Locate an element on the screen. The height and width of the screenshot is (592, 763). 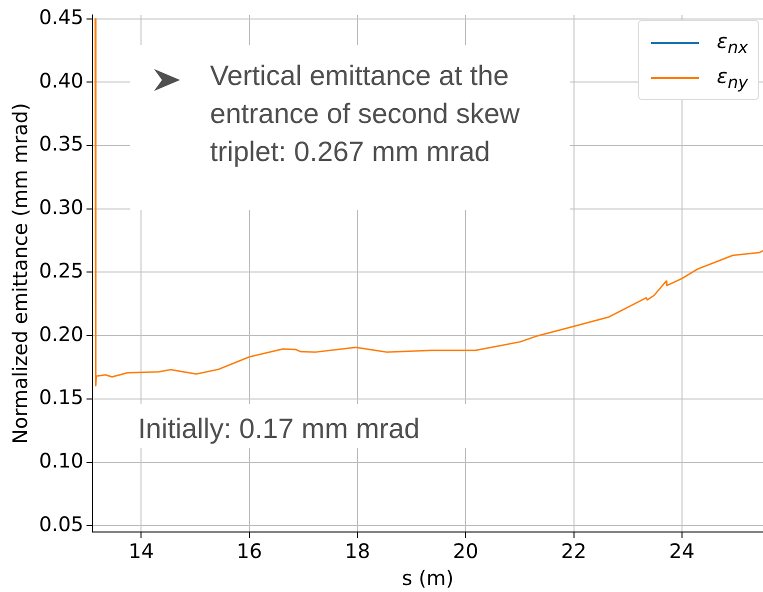
y-tick-label: 0.15 is located at coordinates (61, 397).